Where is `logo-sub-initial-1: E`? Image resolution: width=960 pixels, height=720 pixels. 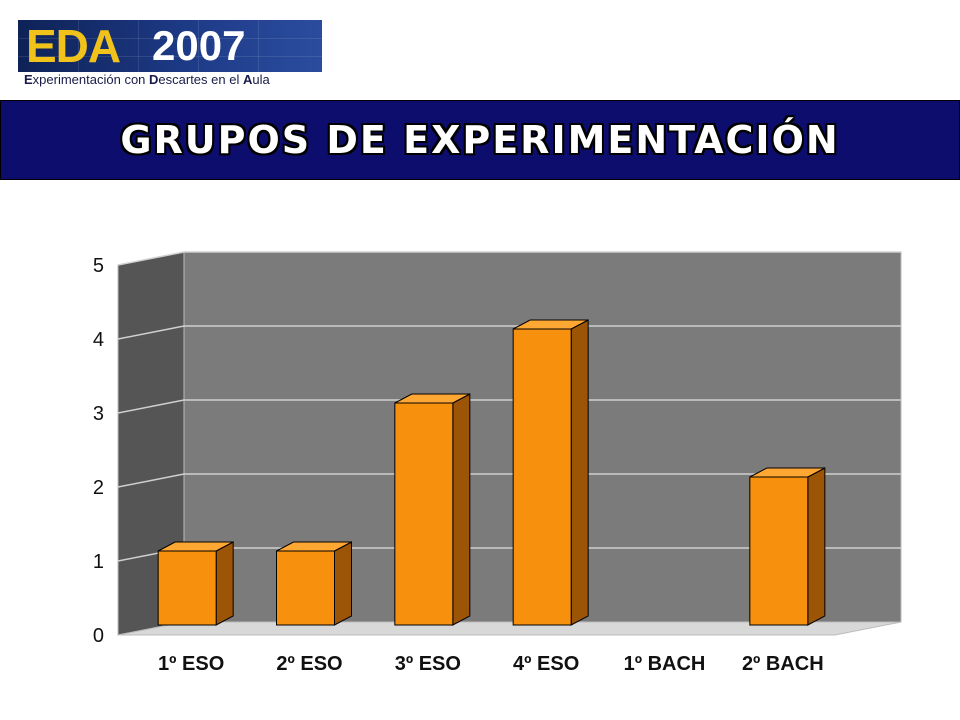 logo-sub-initial-1: E is located at coordinates (28, 79).